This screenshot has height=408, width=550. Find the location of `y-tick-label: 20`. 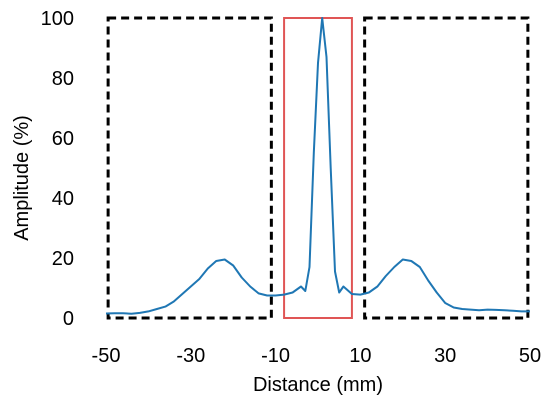

y-tick-label: 20 is located at coordinates (63, 259).